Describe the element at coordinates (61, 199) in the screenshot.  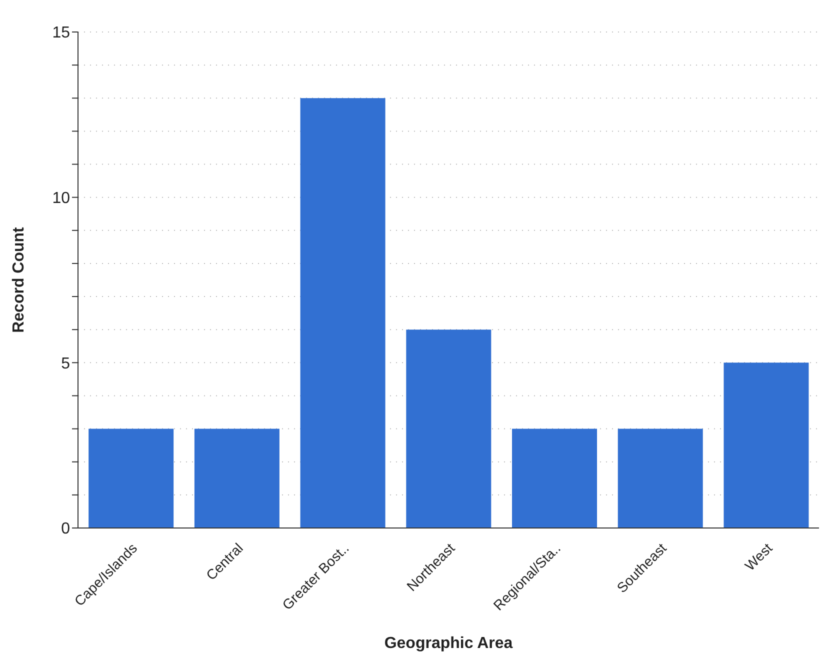
I see `y-tick-label: 10` at that location.